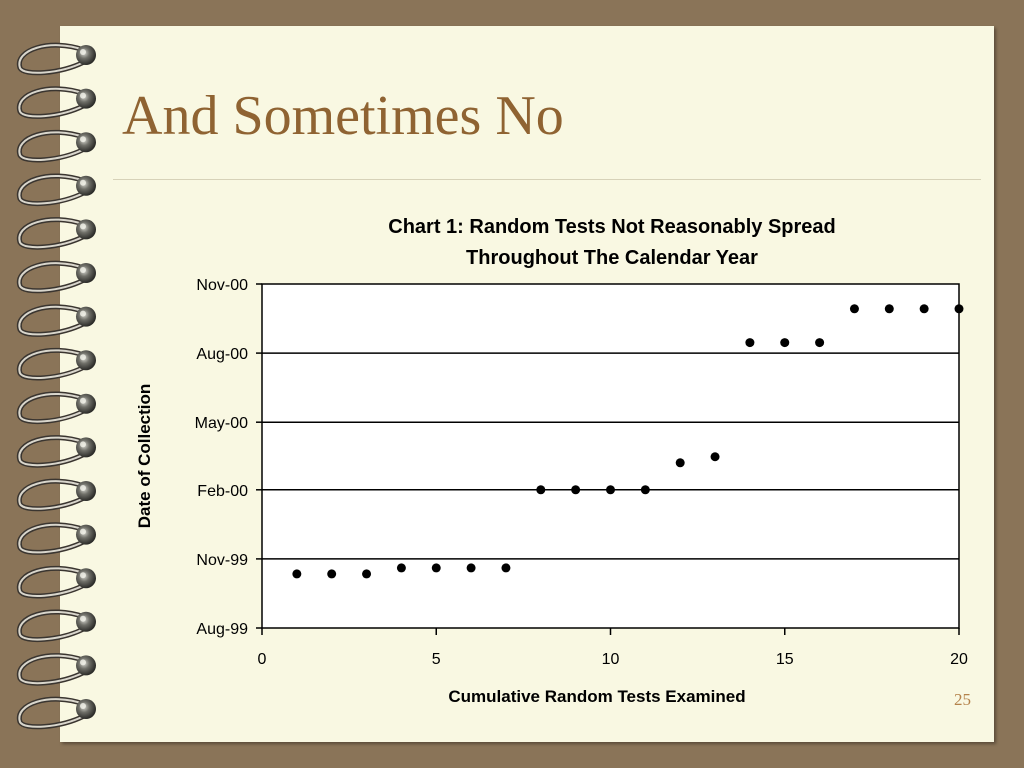 This screenshot has height=768, width=1024. What do you see at coordinates (547, 179) in the screenshot?
I see `title-divider` at bounding box center [547, 179].